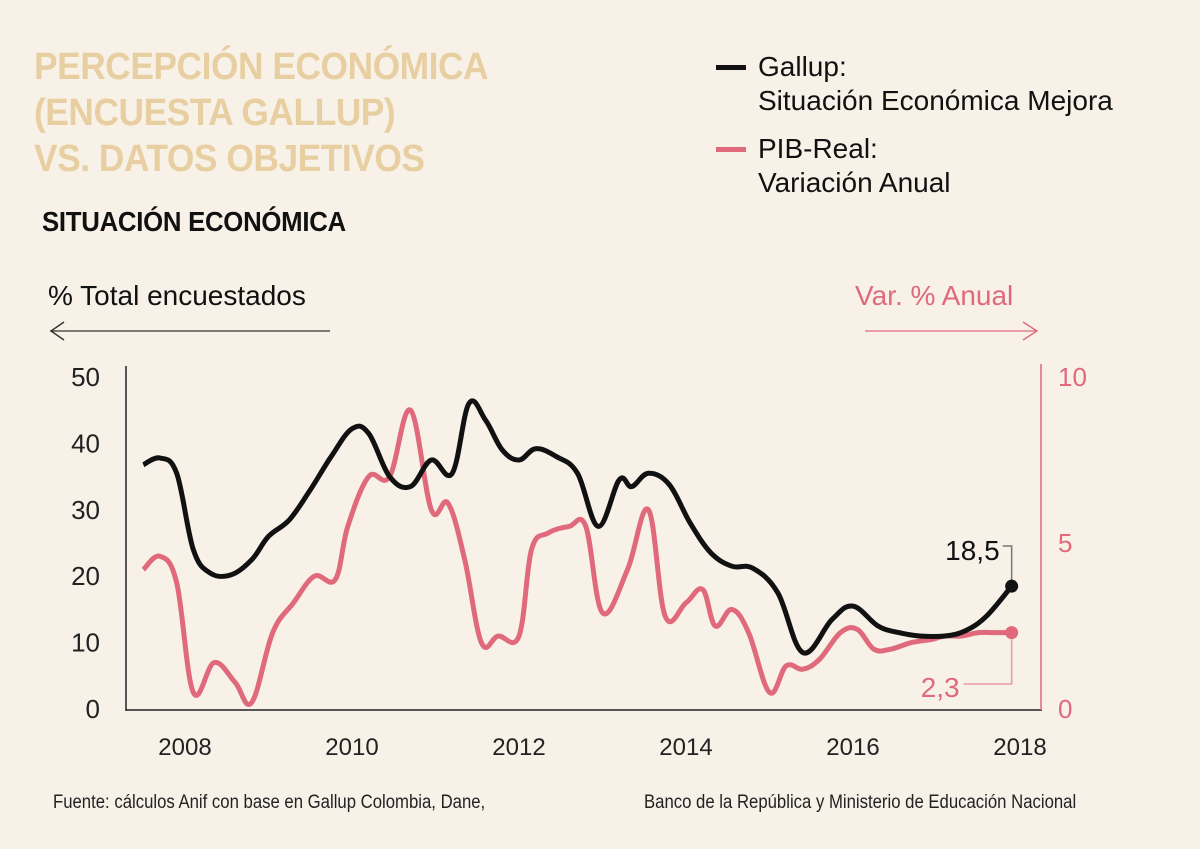 Image resolution: width=1200 pixels, height=849 pixels. I want to click on x-tick-label-2016: 2016, so click(852, 747).